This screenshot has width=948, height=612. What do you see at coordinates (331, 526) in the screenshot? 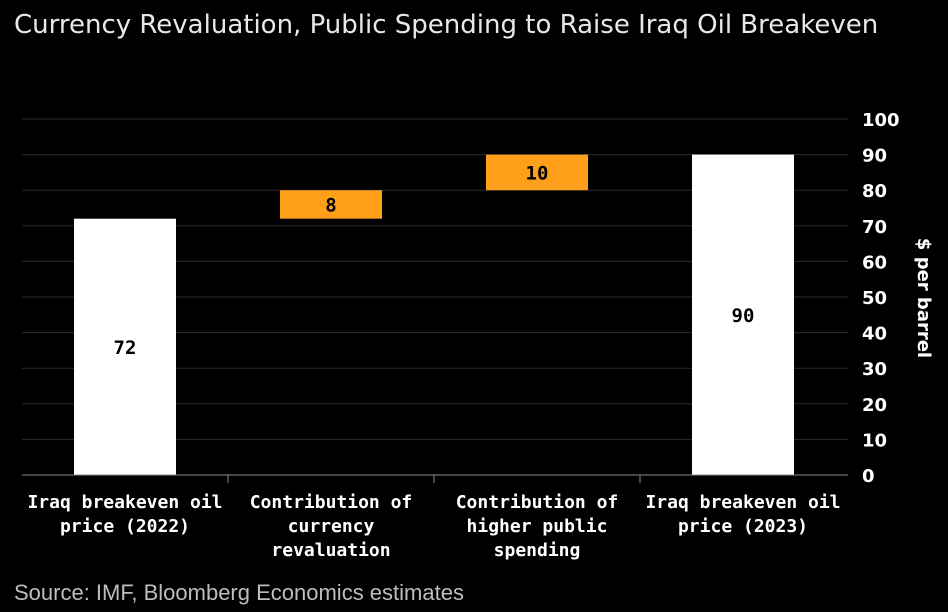
I see `x-category-label: currency` at bounding box center [331, 526].